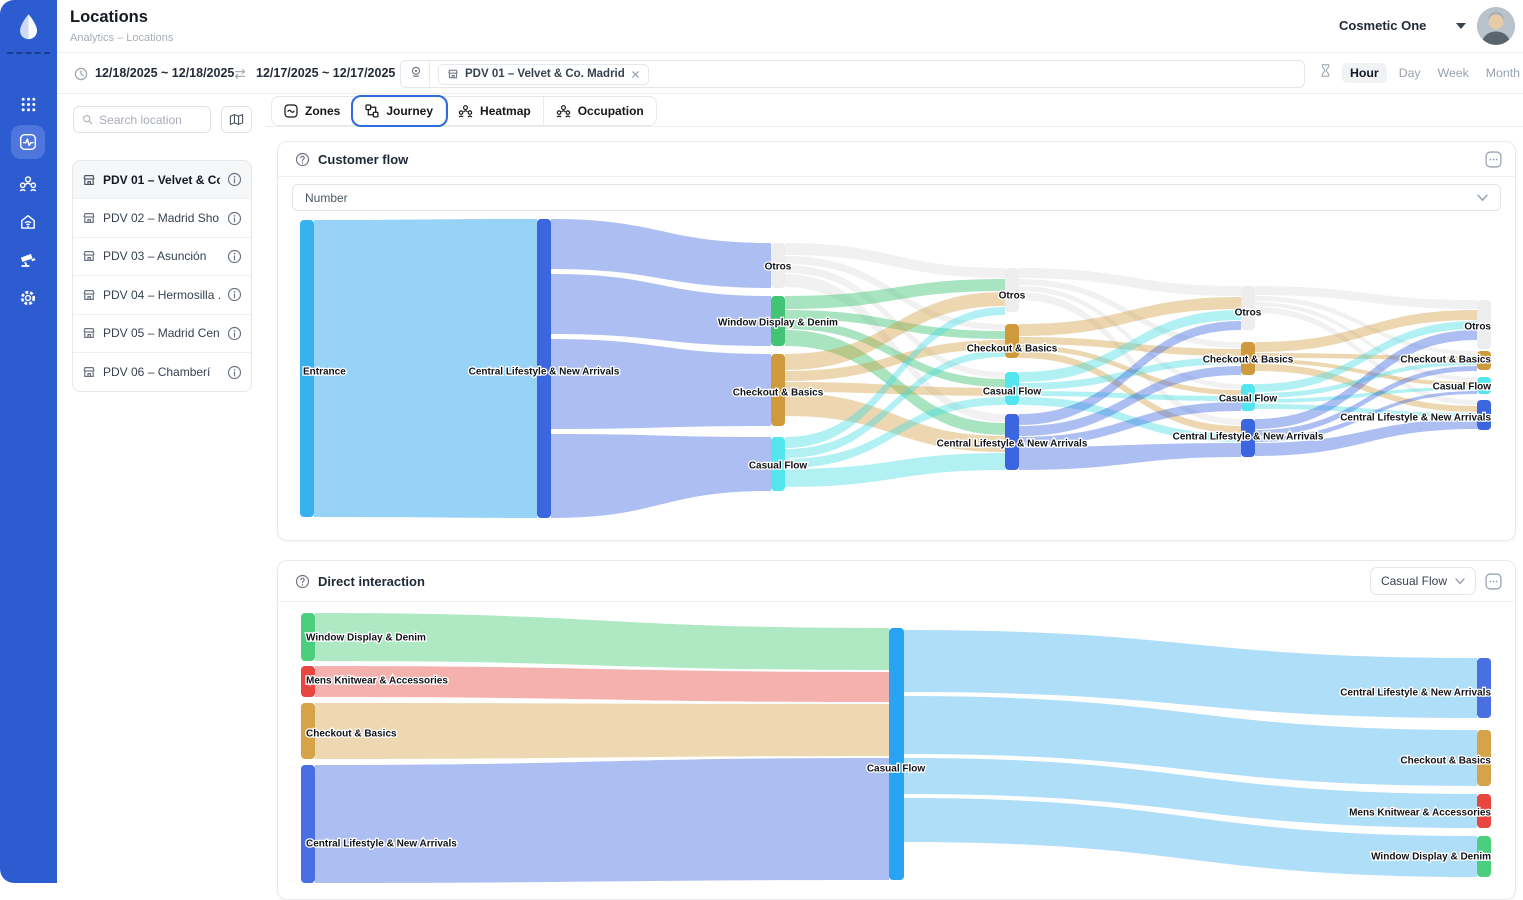 The width and height of the screenshot is (1523, 900). Describe the element at coordinates (28, 260) in the screenshot. I see `camera-icon` at that location.